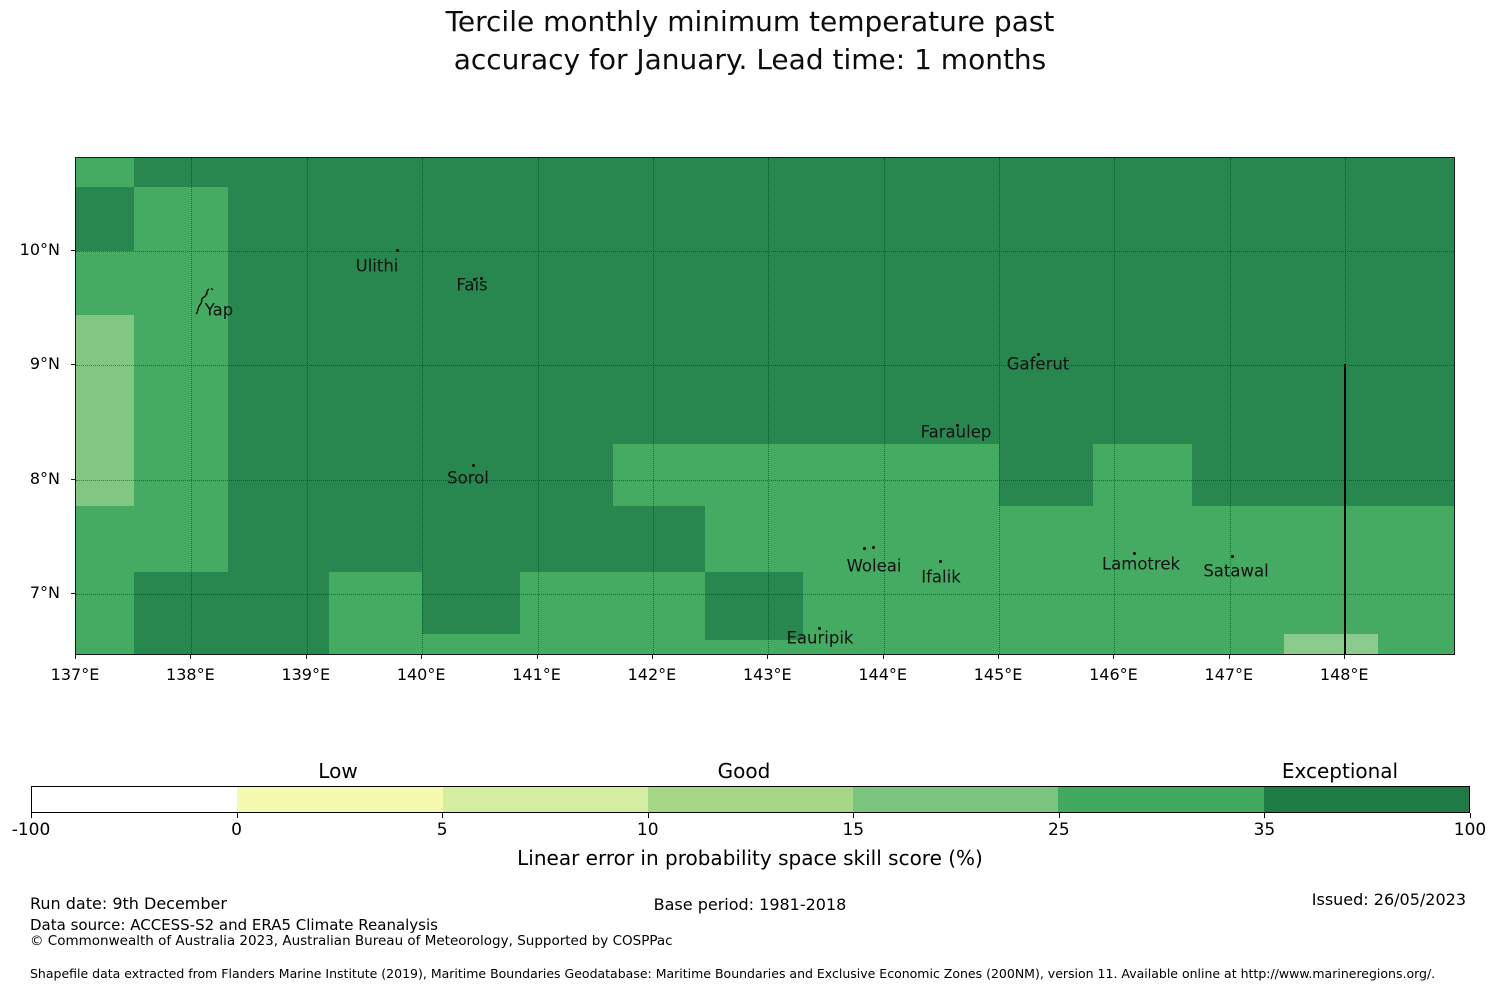 The height and width of the screenshot is (990, 1500). What do you see at coordinates (44, 478) in the screenshot?
I see `y-tick-8°N: 8°N` at bounding box center [44, 478].